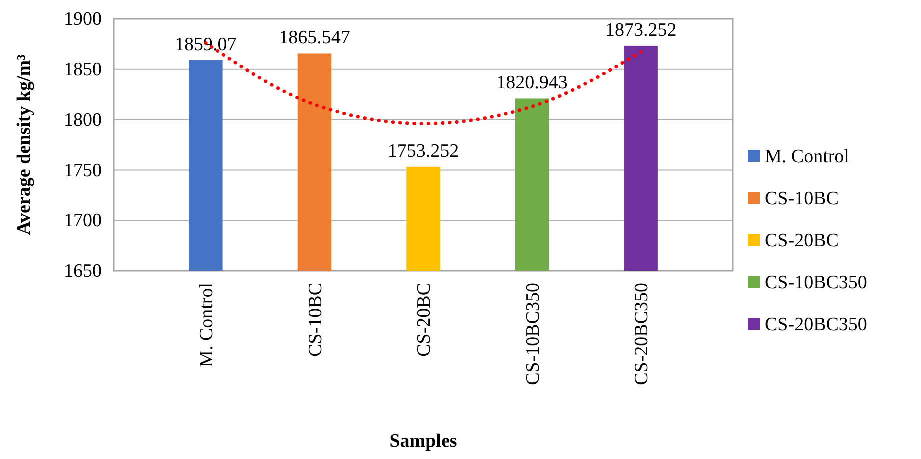 This screenshot has width=921, height=459. I want to click on data-label: 1873.252, so click(641, 30).